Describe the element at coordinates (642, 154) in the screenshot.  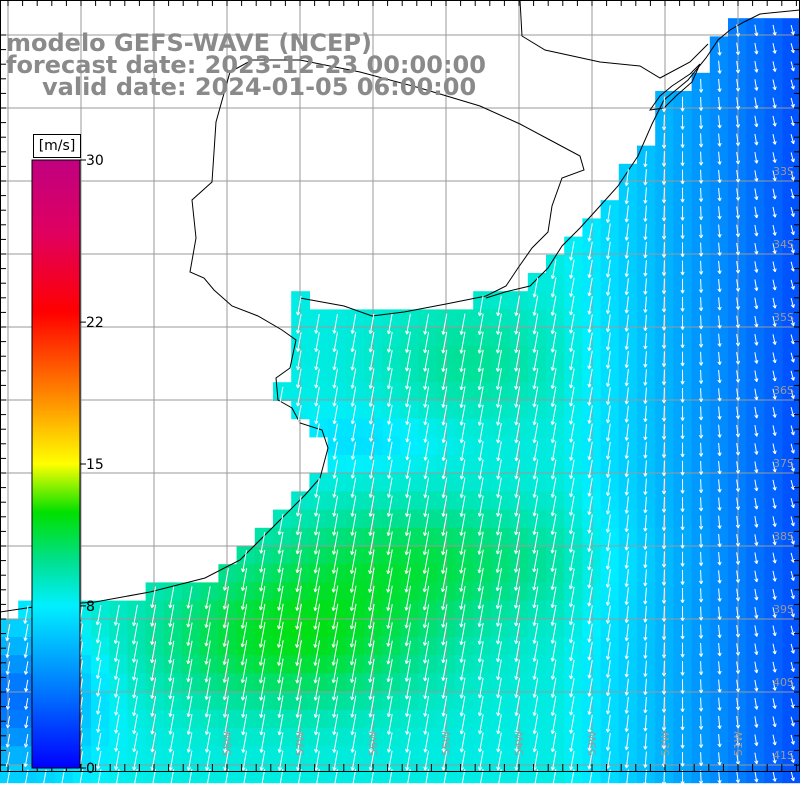
I see `coastline-brazil` at that location.